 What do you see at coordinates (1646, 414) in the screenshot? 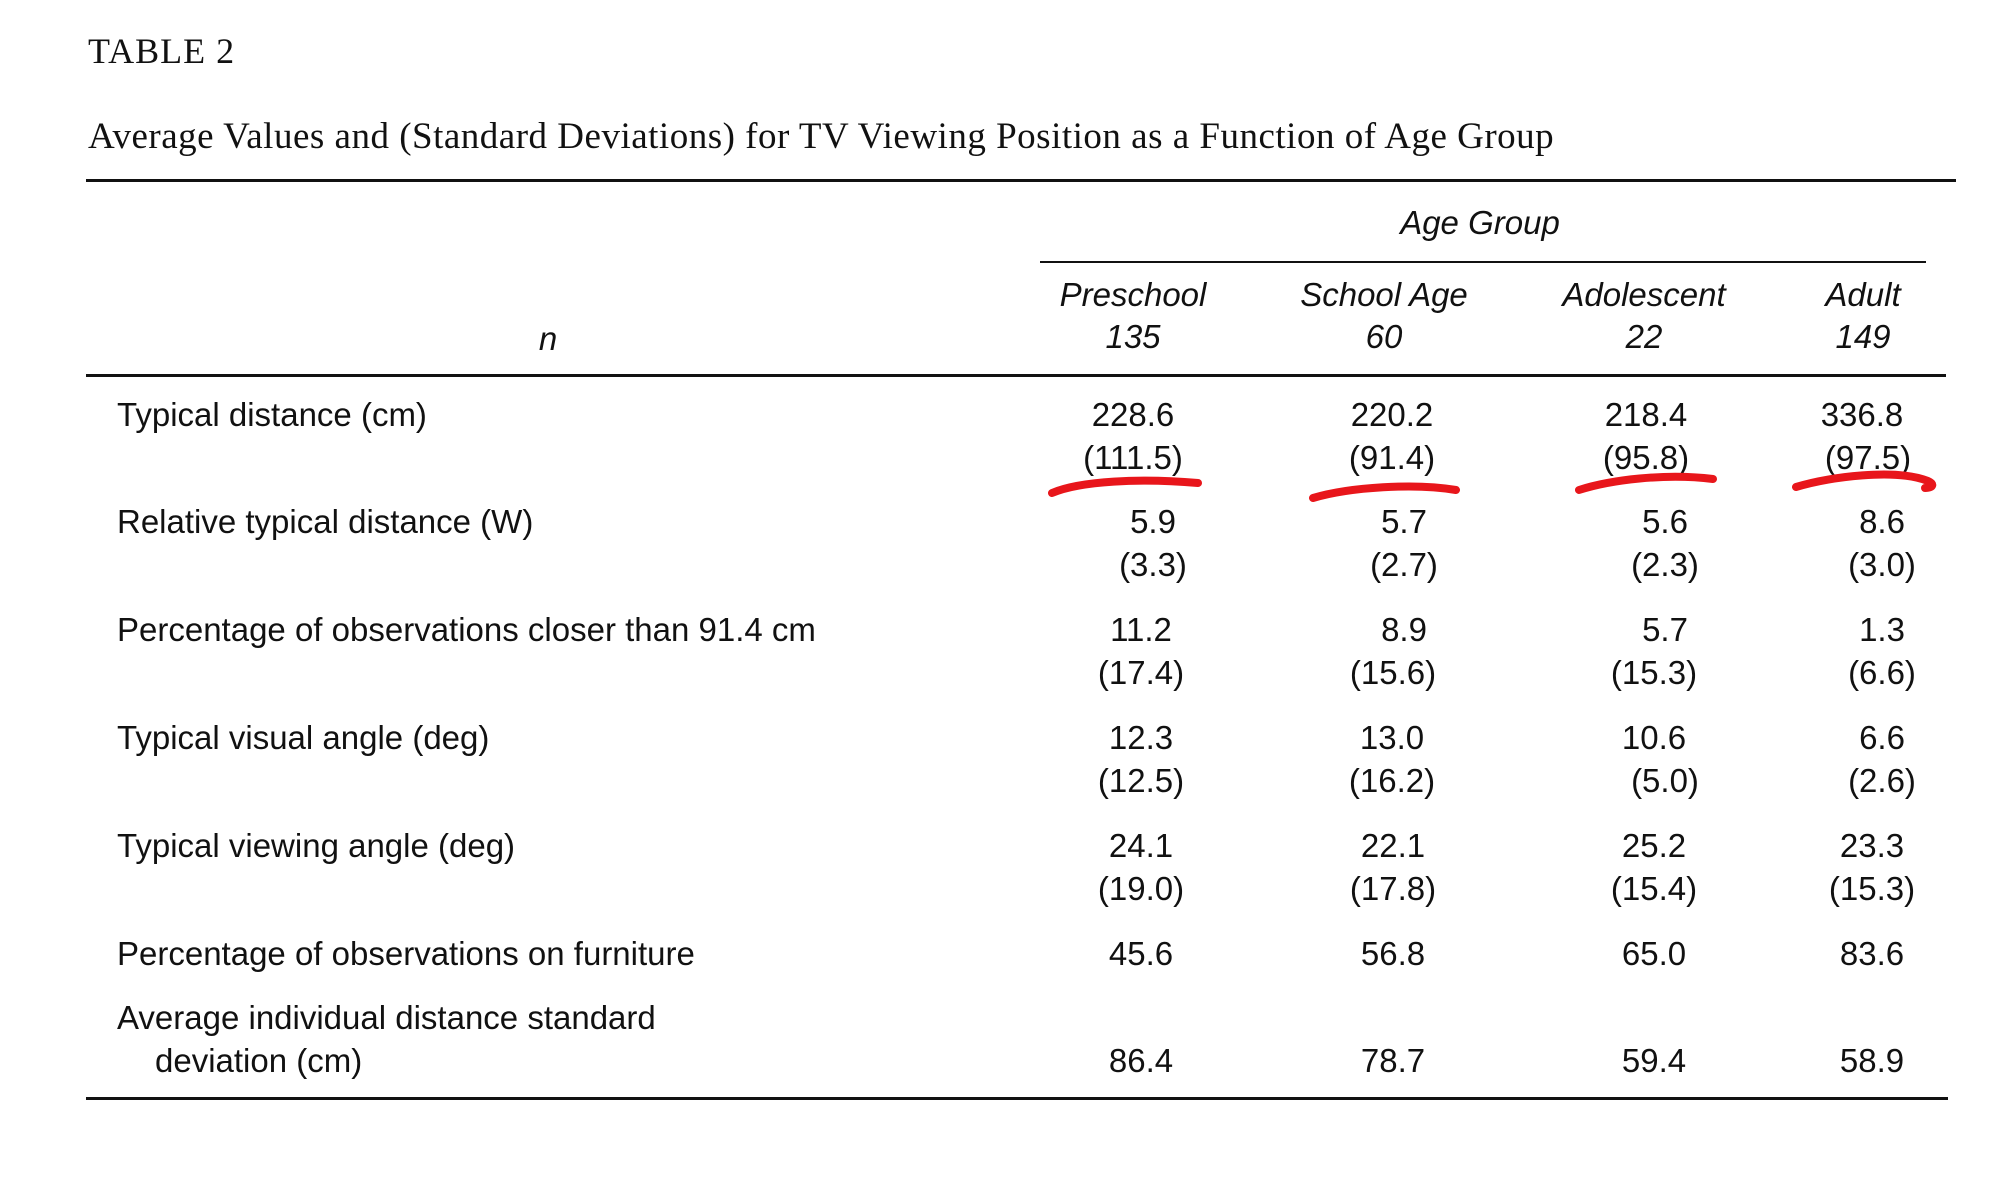
I see `table-cell: 218.4` at bounding box center [1646, 414].